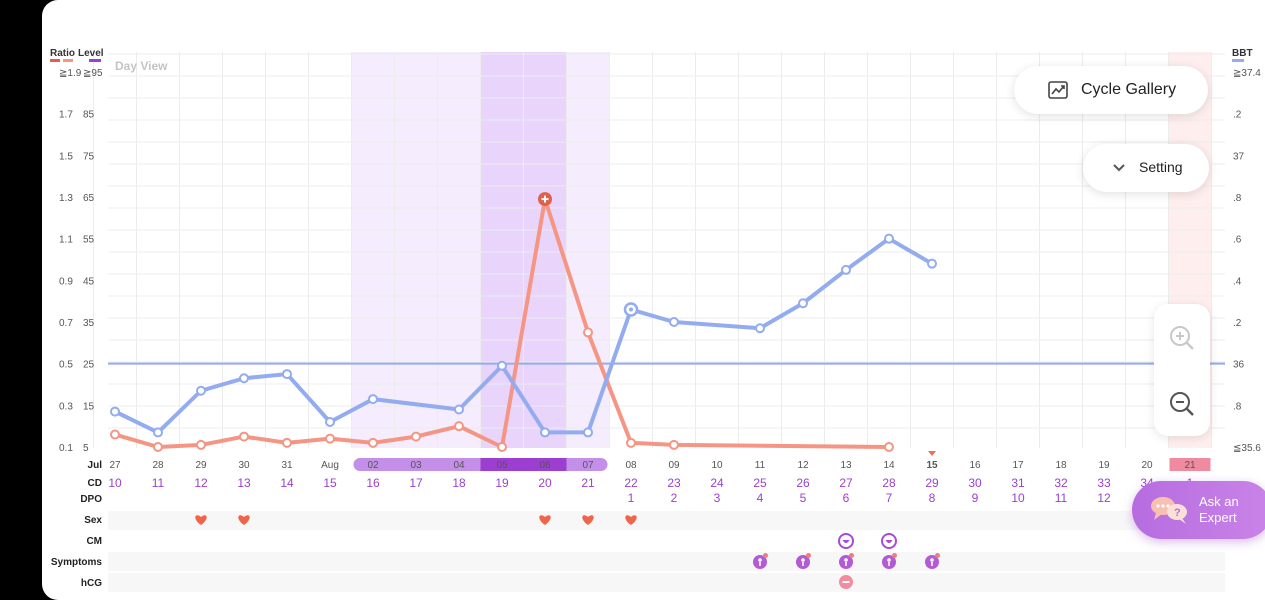 This screenshot has height=600, width=1265. Describe the element at coordinates (66, 323) in the screenshot. I see `ratio-tick-label: 0.7` at that location.